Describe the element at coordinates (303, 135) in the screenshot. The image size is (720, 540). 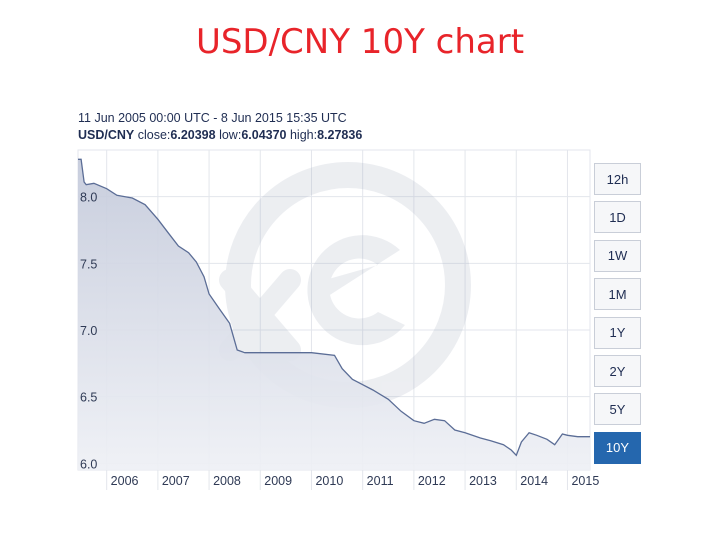
I see `high-label: high:` at that location.